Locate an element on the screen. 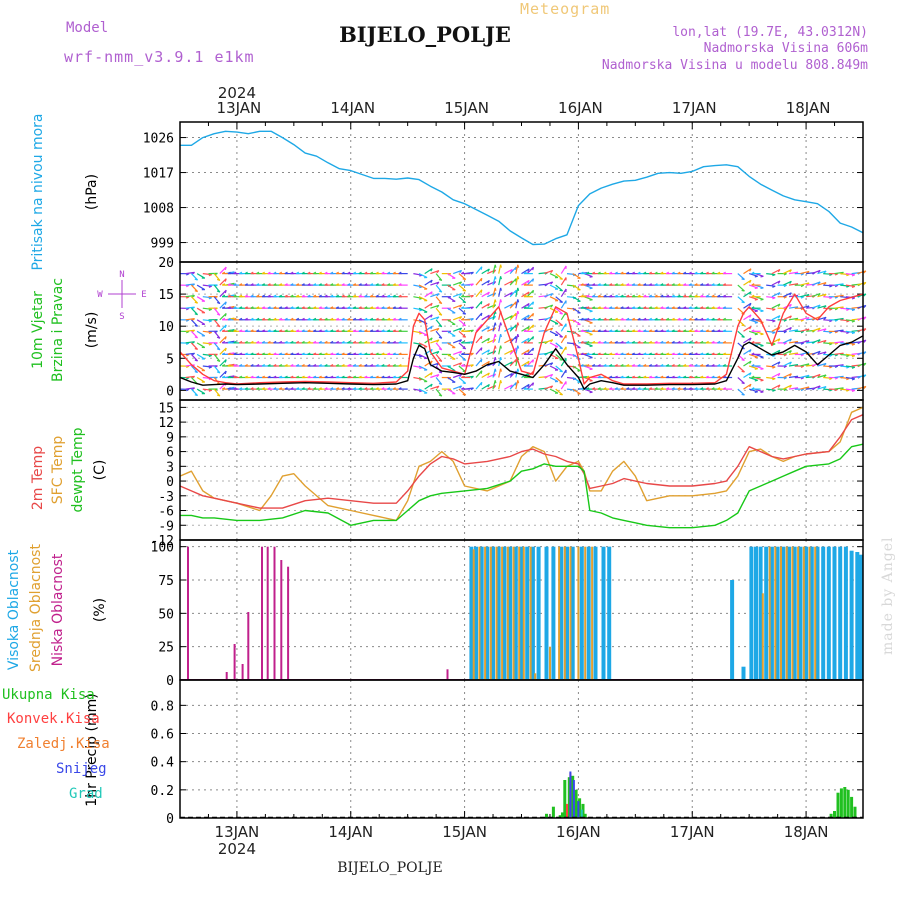 This screenshot has width=900, height=900. bottom-day-label-17JAN: 17JAN is located at coordinates (692, 832).